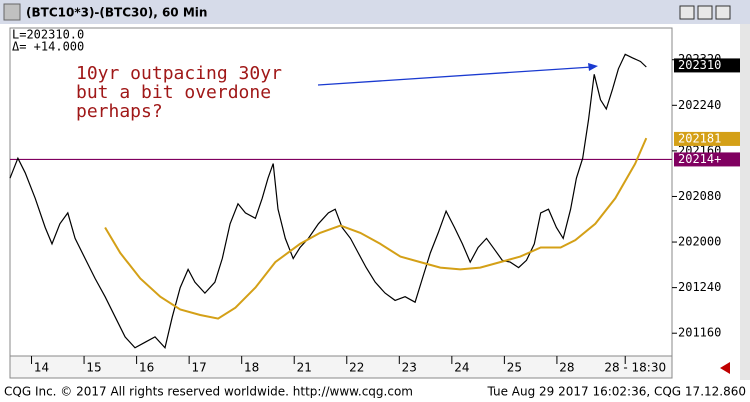 The width and height of the screenshot is (750, 402). What do you see at coordinates (699, 159) in the screenshot?
I see `price-marker-label: 20214+` at bounding box center [699, 159].